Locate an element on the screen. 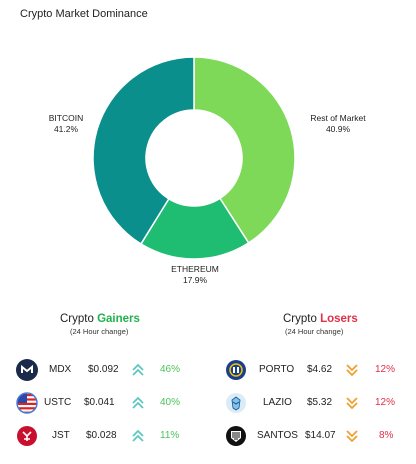  loser-price: $14.07 is located at coordinates (320, 435).